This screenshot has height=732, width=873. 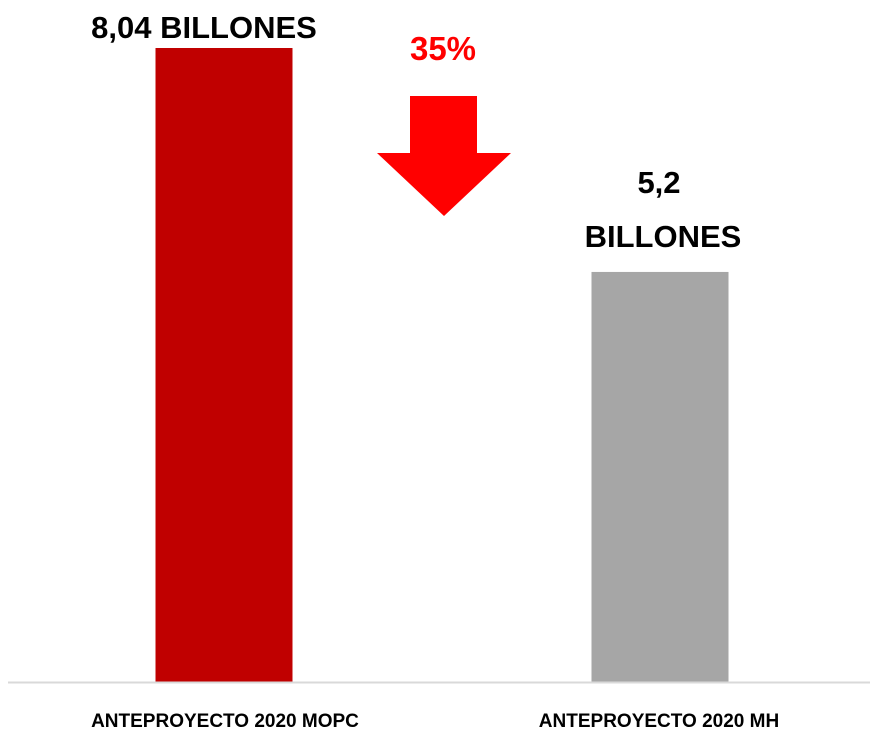 What do you see at coordinates (204, 27) in the screenshot?
I see `data-label-mopc: 8,04 BILLONES` at bounding box center [204, 27].